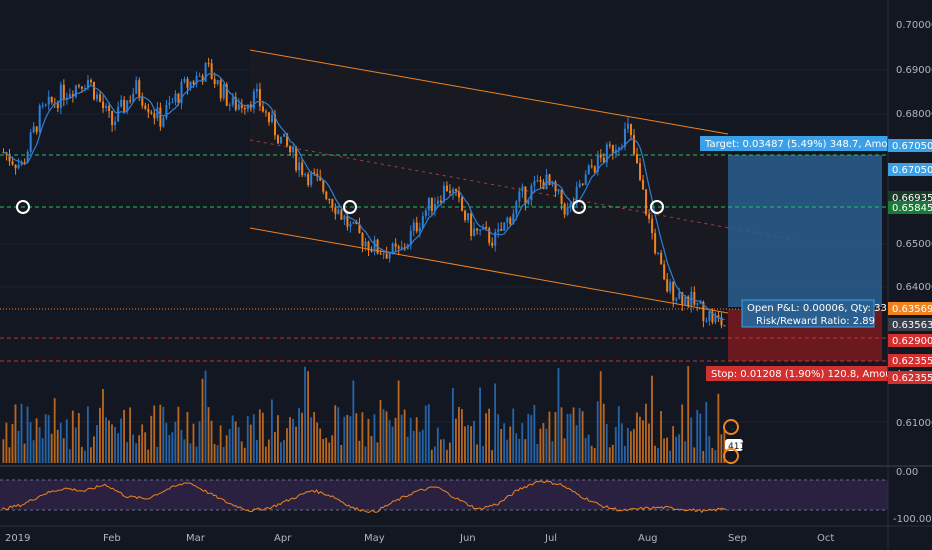  I want to click on stop-label-box: Stop: 0.01208 (1.90%) 120.8, Amount: 1, so click(810, 373).